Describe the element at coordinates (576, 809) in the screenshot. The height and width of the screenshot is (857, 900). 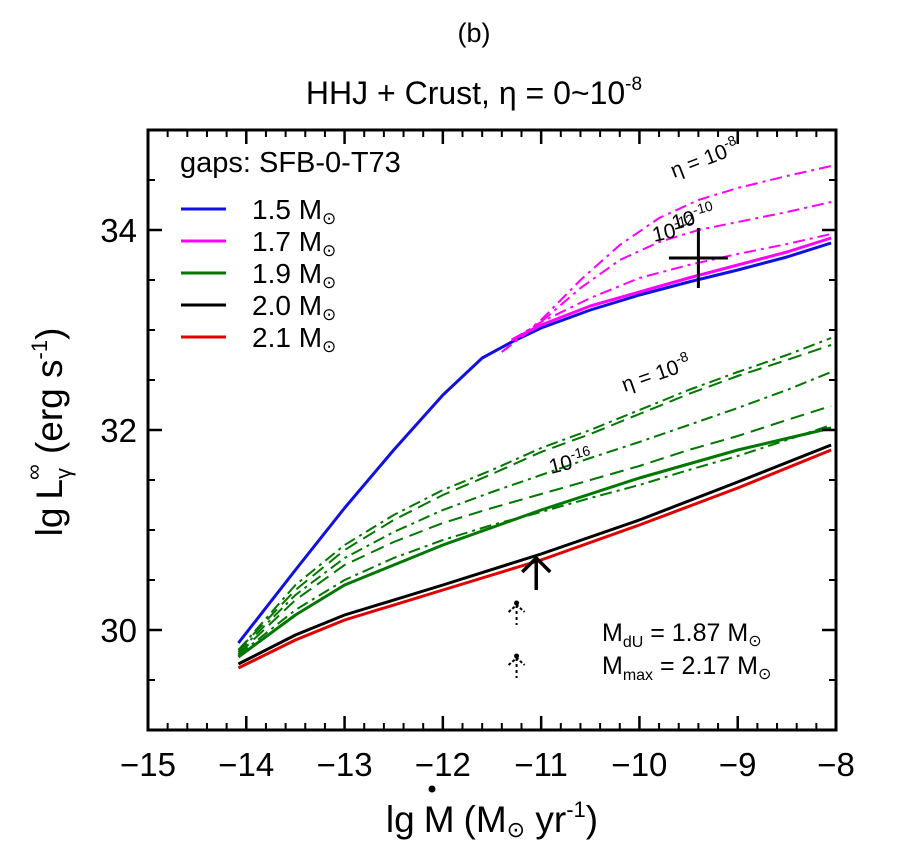
I see `x-label-exp: -1` at that location.